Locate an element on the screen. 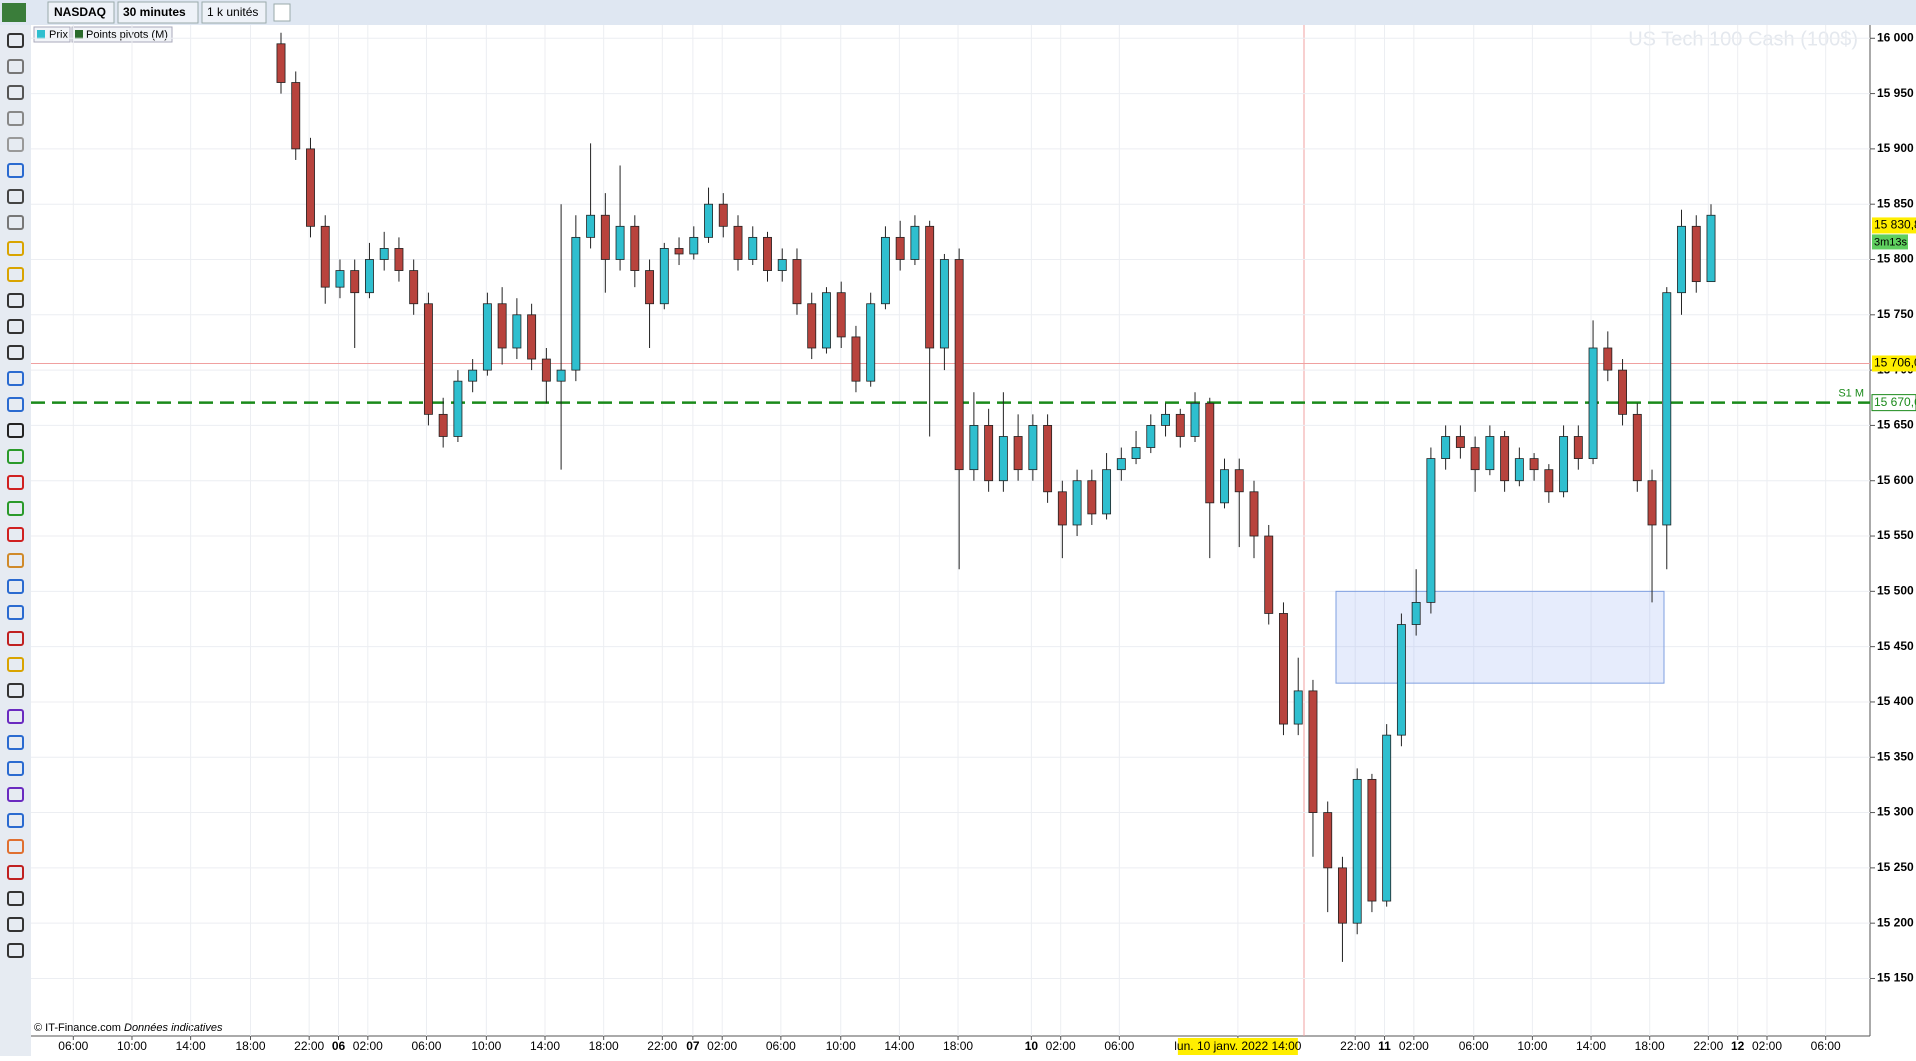 This screenshot has height=1061, width=1916. period-select is located at coordinates (158, 12).